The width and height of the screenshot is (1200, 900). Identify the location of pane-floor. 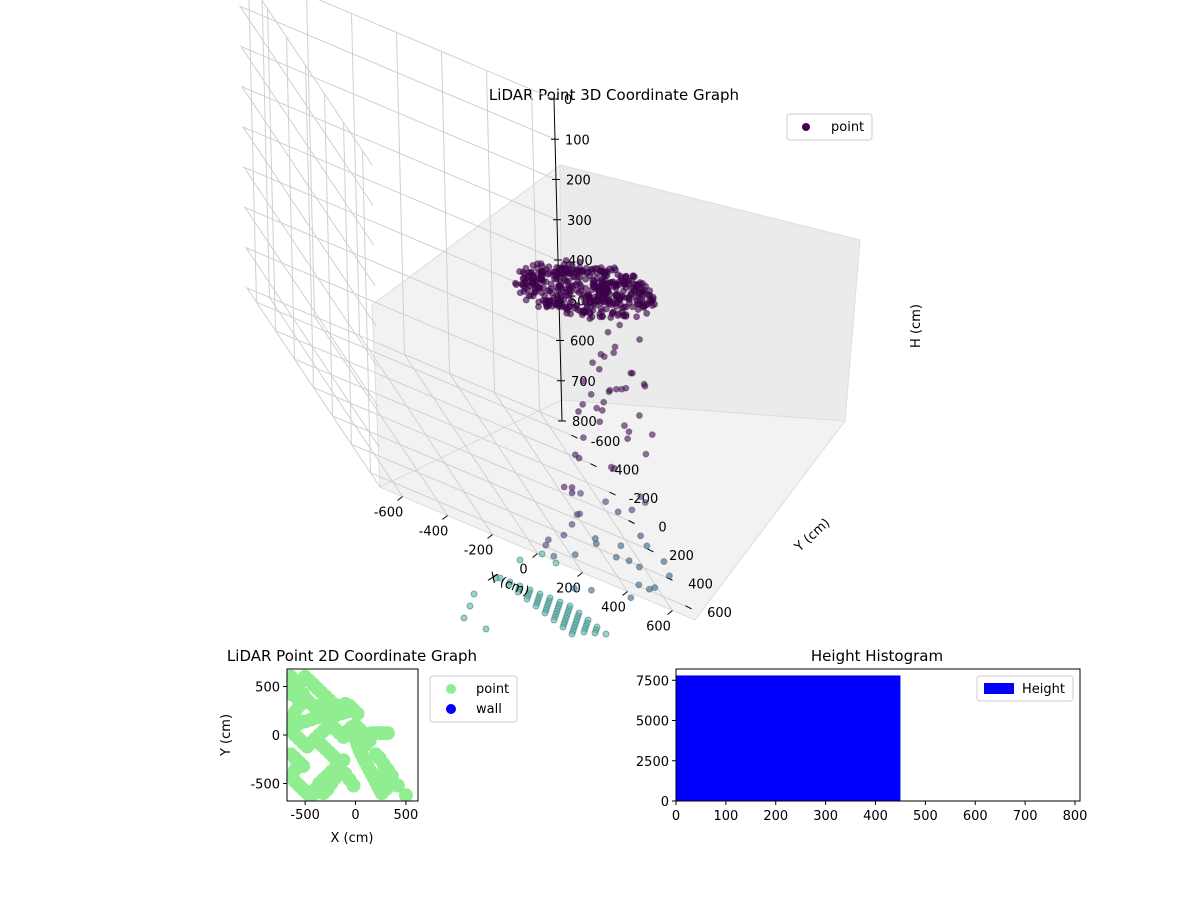
(612, 510).